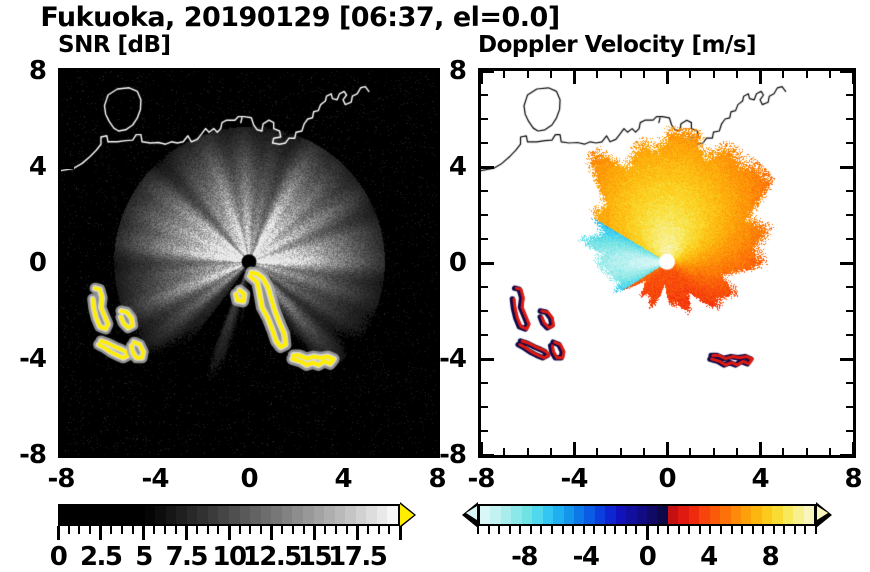 The height and width of the screenshot is (572, 870). Describe the element at coordinates (61, 479) in the screenshot. I see `xtick-label-snr: -8` at that location.